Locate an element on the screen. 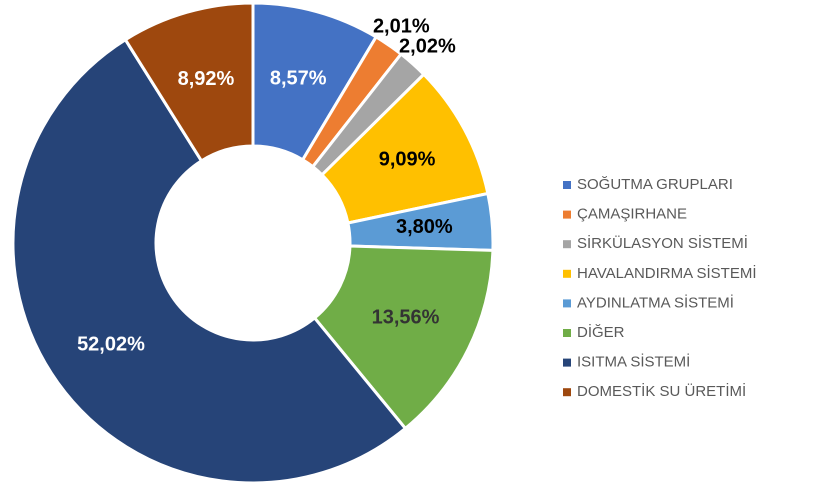 The width and height of the screenshot is (814, 485). legend-label: ISITMA SİSTEMİ is located at coordinates (633, 362).